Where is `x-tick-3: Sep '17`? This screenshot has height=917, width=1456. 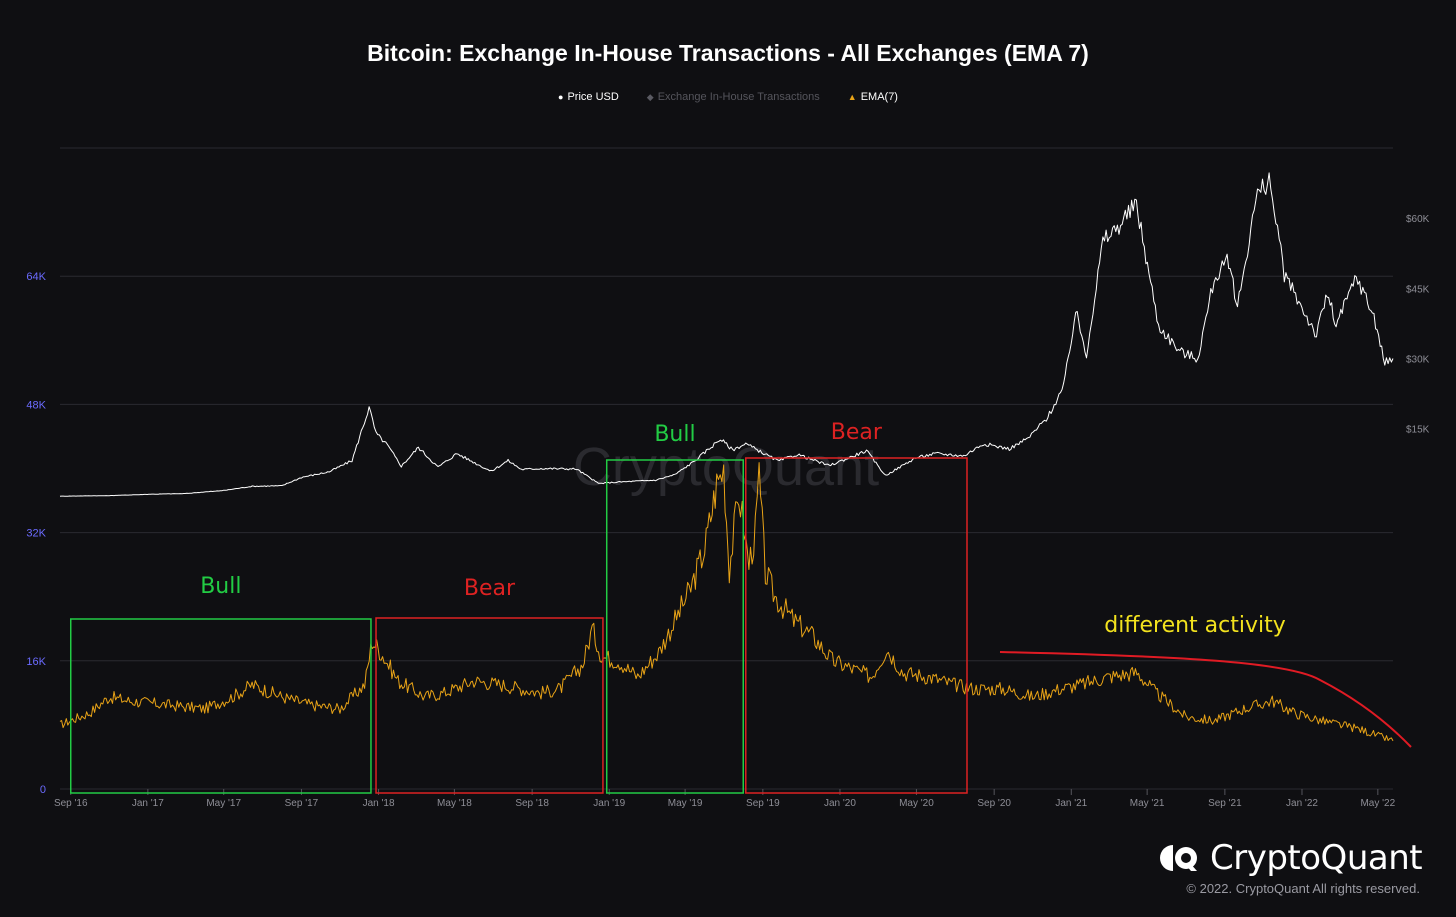
x-tick-3: Sep '17 is located at coordinates (302, 803).